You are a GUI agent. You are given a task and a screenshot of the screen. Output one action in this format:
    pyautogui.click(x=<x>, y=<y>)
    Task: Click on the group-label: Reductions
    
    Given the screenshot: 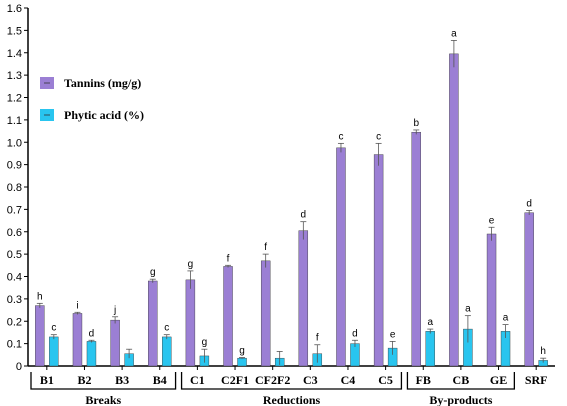 What is the action you would take?
    pyautogui.click(x=292, y=399)
    